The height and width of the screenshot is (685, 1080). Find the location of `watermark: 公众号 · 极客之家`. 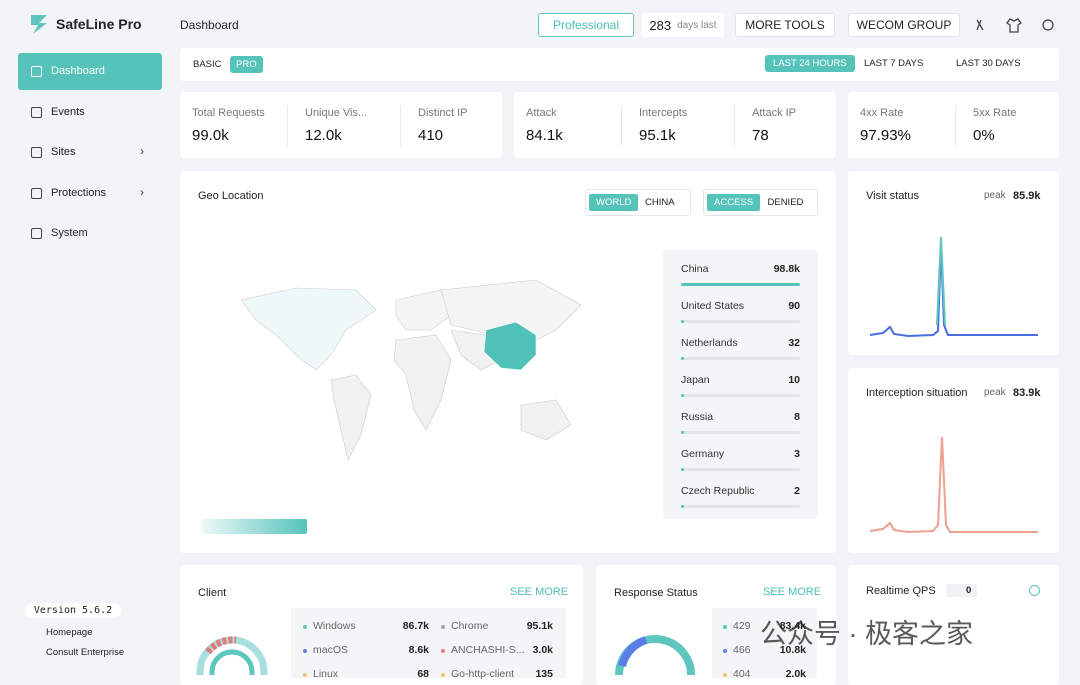

watermark: 公众号 · 极客之家 is located at coordinates (866, 634).